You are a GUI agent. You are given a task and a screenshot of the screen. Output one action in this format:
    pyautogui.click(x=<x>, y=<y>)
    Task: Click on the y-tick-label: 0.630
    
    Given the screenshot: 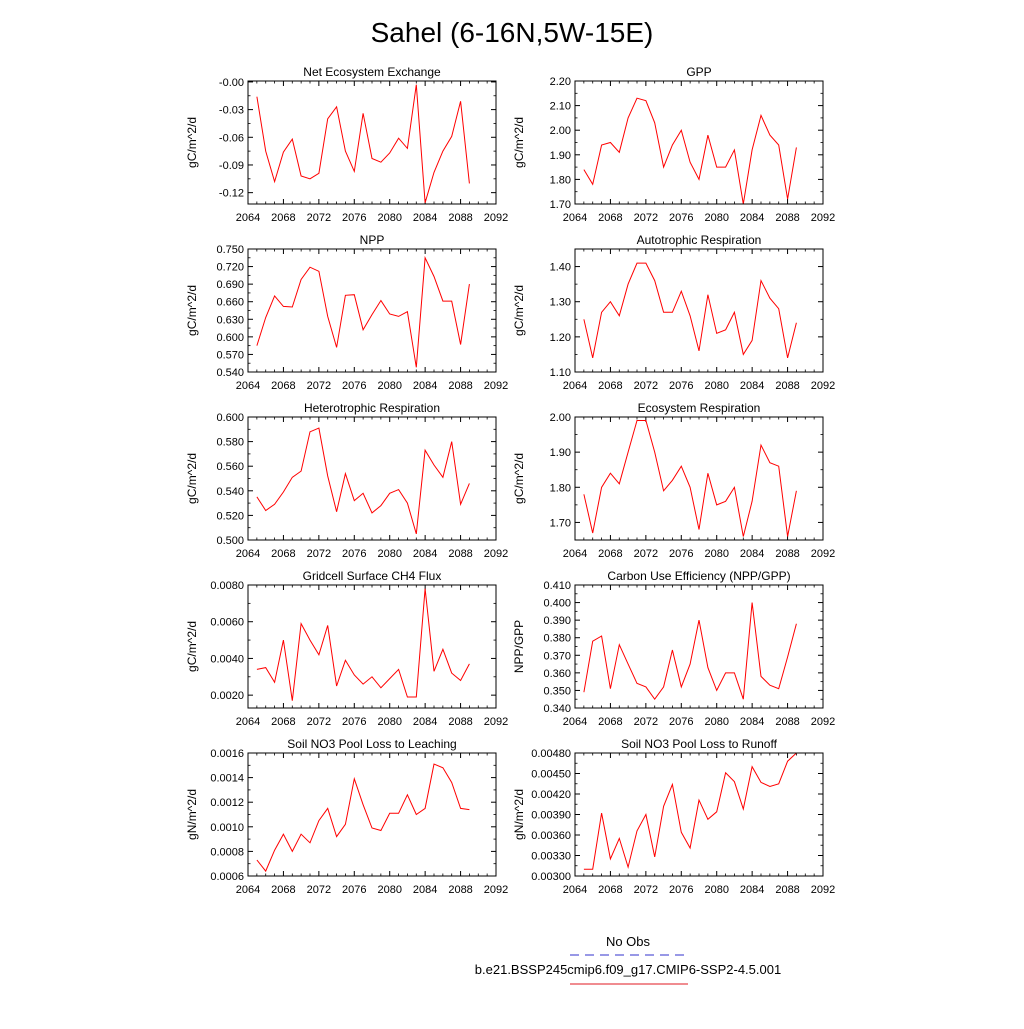 What is the action you would take?
    pyautogui.click(x=230, y=320)
    